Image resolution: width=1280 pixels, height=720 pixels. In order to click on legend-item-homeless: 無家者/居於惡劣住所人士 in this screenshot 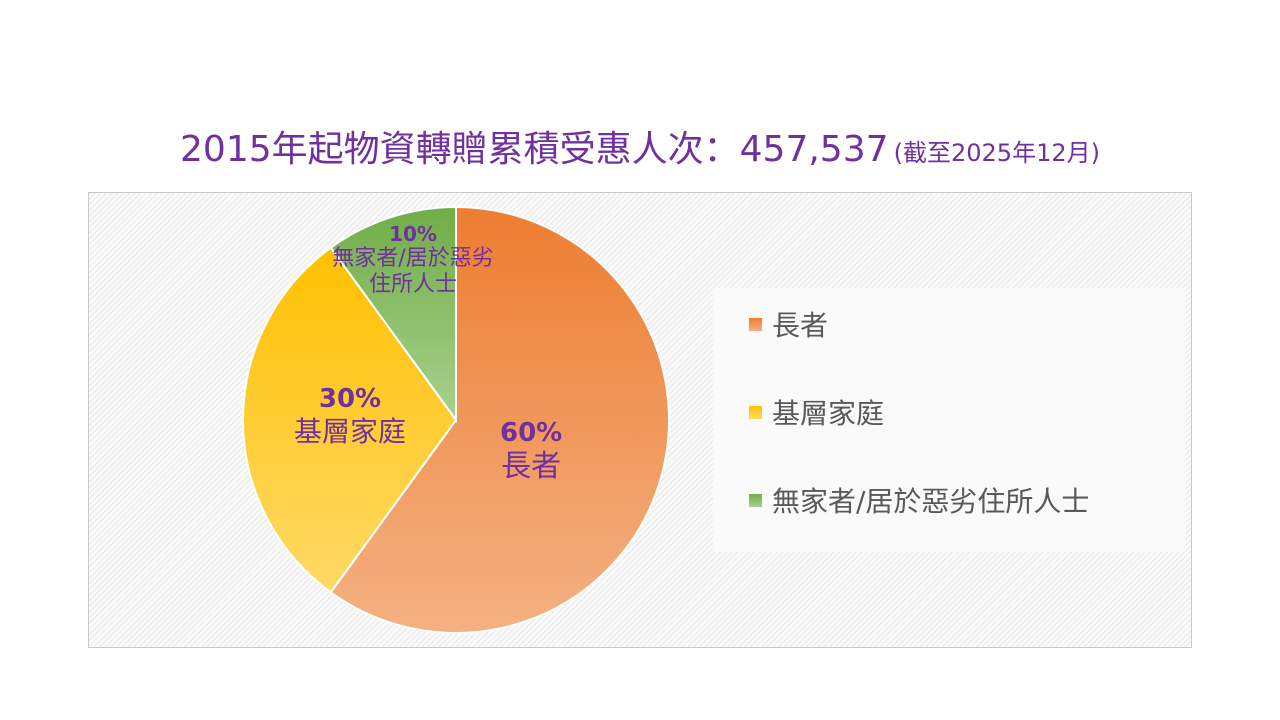, I will do `click(919, 500)`.